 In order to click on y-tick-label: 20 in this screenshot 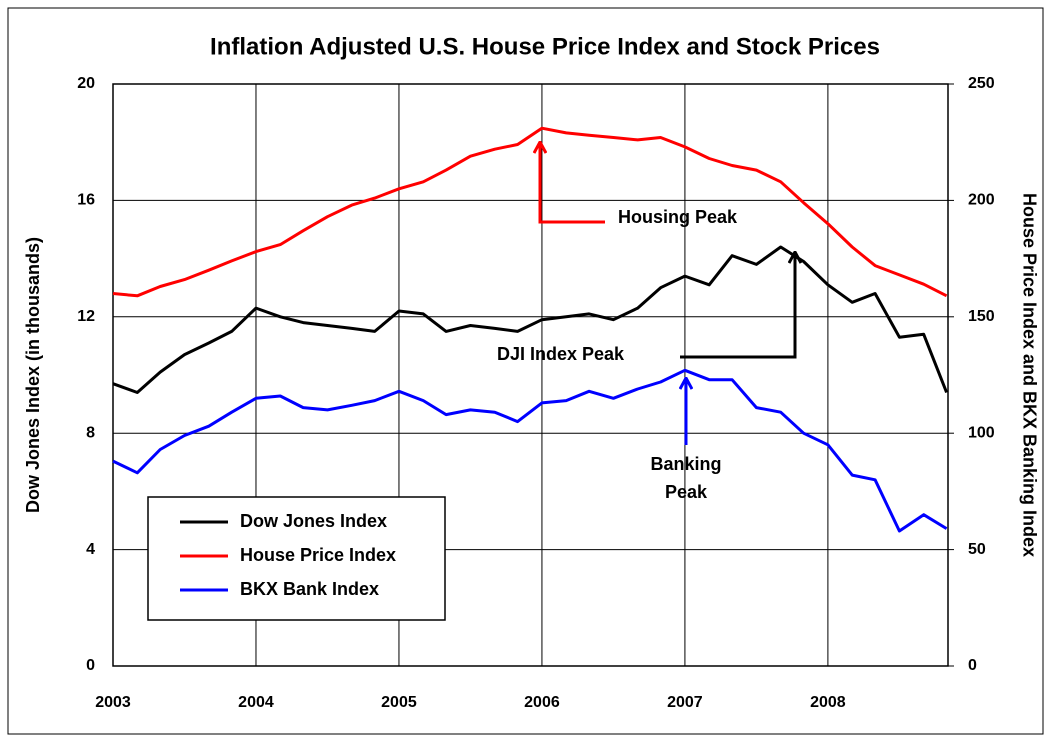, I will do `click(86, 83)`.